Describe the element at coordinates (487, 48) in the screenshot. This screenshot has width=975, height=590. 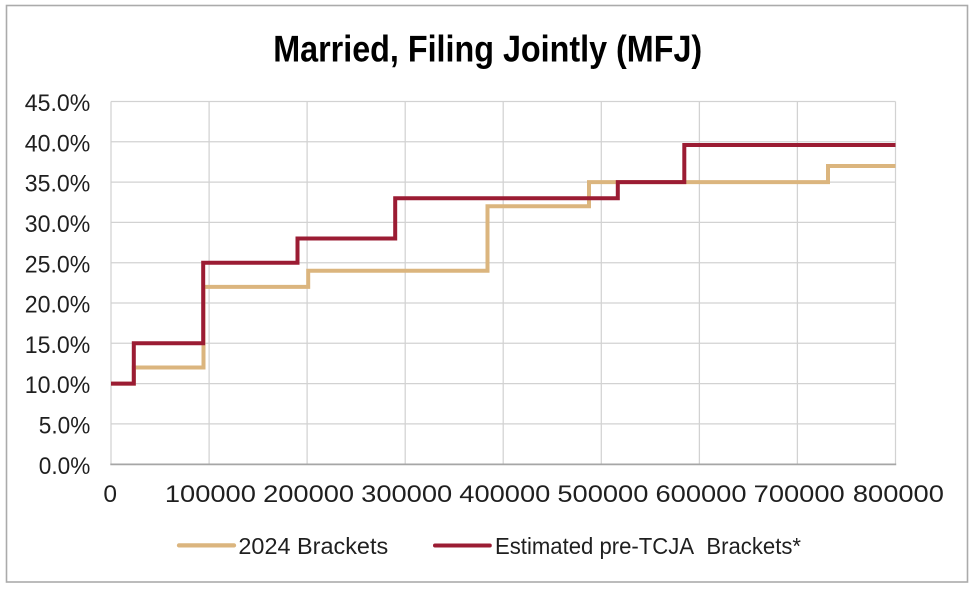
I see `svg-text: Married, Filing Jointly (MFJ)` at that location.